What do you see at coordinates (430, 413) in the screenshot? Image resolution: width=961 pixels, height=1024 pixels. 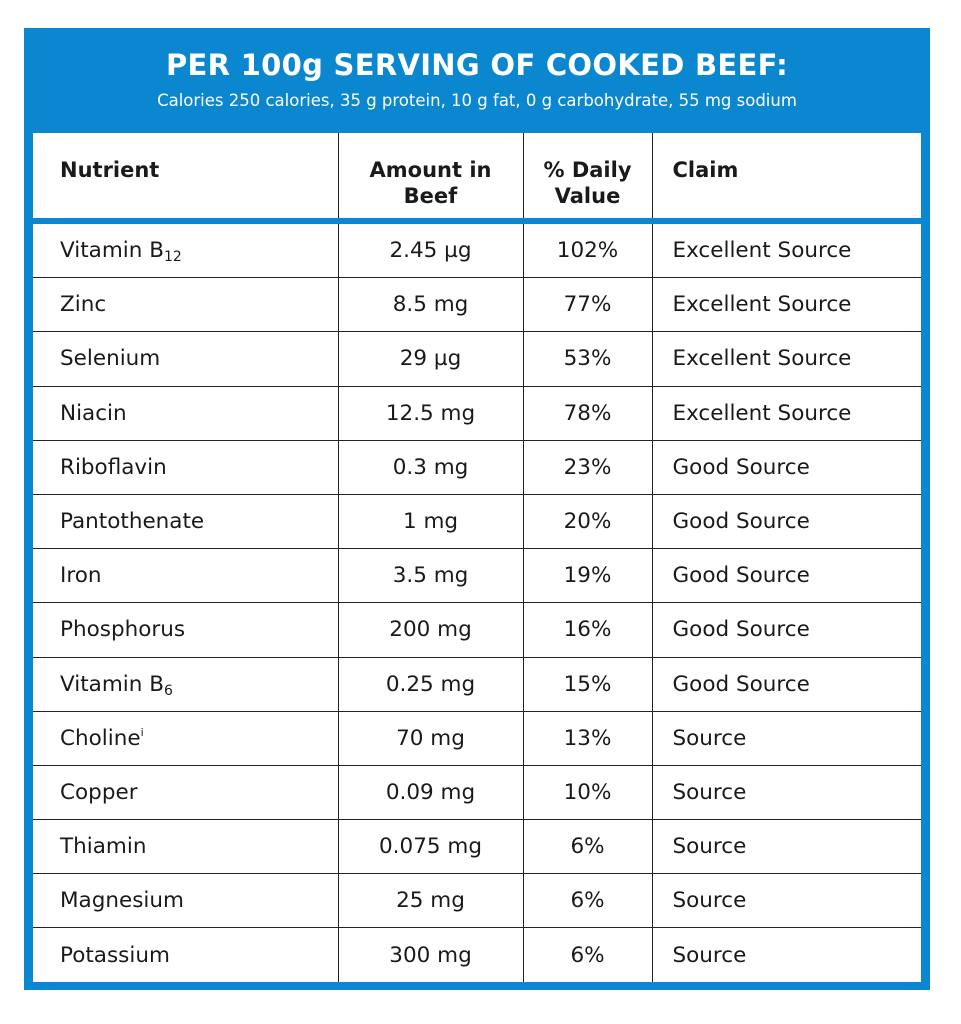 I see `amount-cell: 12.5 mg` at bounding box center [430, 413].